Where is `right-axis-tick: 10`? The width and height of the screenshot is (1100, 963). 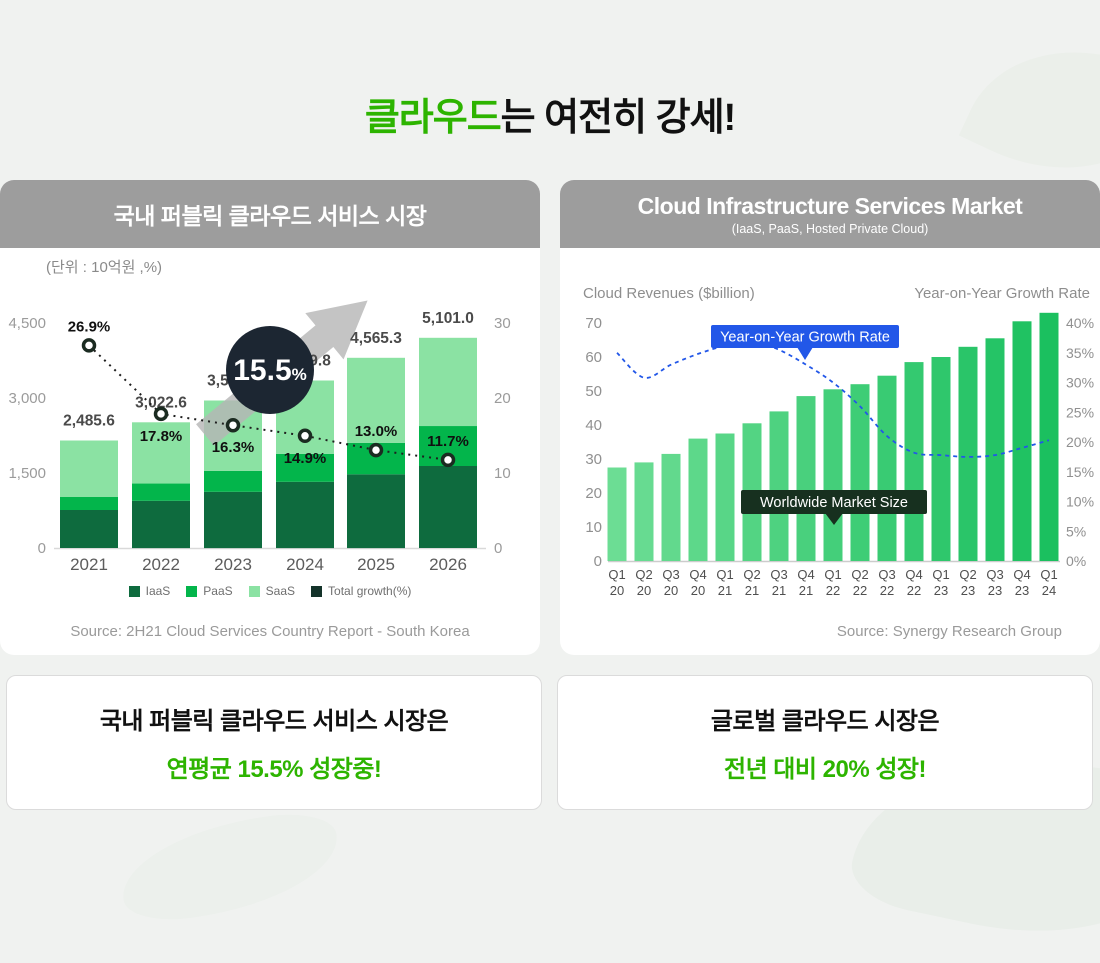
right-axis-tick: 10 is located at coordinates (502, 473).